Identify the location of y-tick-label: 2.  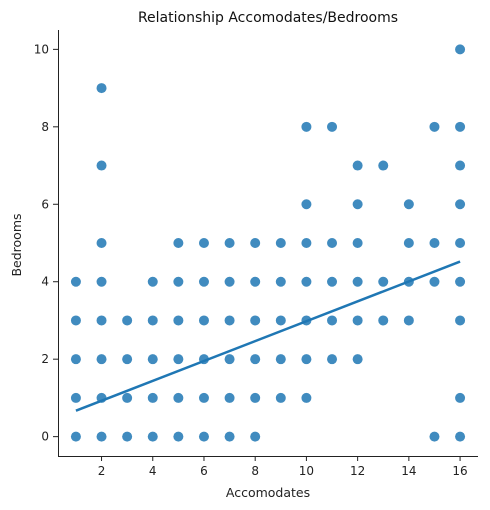
(45, 359).